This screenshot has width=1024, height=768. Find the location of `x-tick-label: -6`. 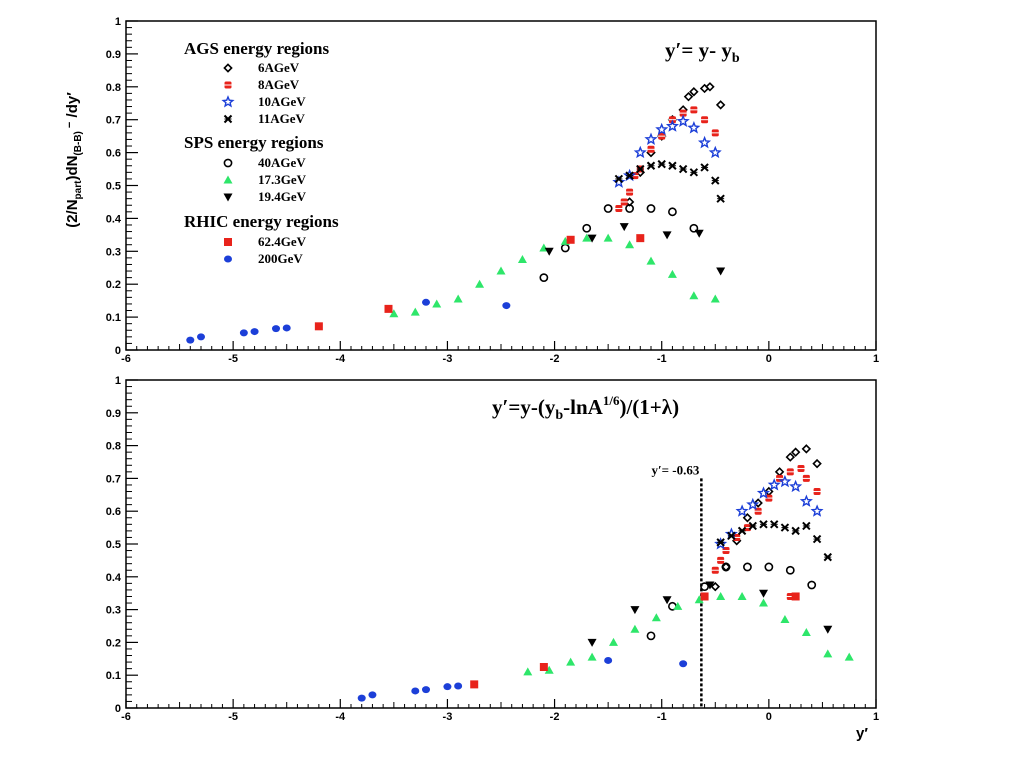

x-tick-label: -6 is located at coordinates (126, 359).